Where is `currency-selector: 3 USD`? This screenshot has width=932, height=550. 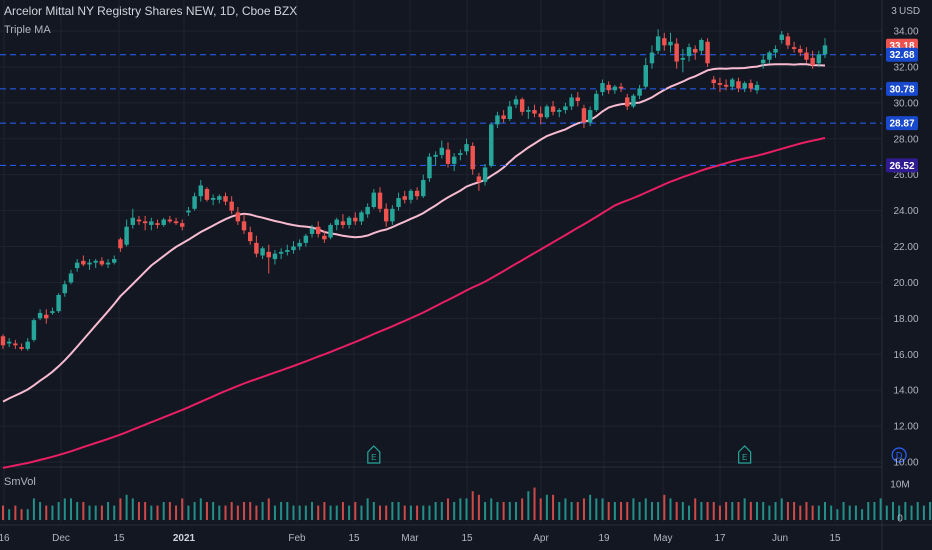
currency-selector: 3 USD is located at coordinates (904, 11).